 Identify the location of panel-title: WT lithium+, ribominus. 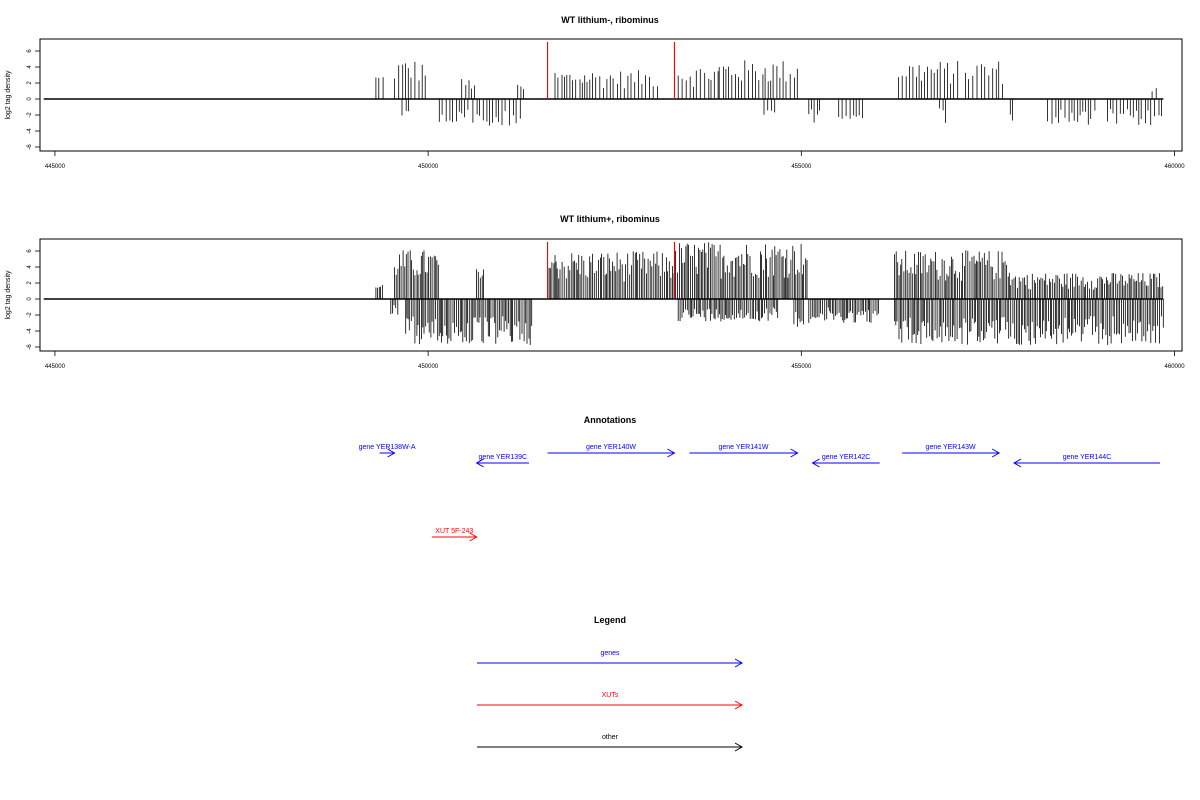
(610, 219).